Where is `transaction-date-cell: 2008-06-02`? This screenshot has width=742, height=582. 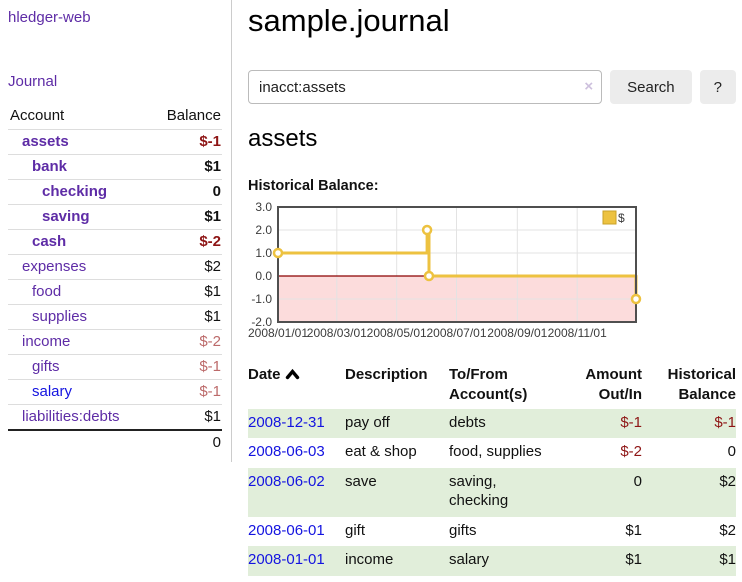 transaction-date-cell: 2008-06-02 is located at coordinates (296, 492).